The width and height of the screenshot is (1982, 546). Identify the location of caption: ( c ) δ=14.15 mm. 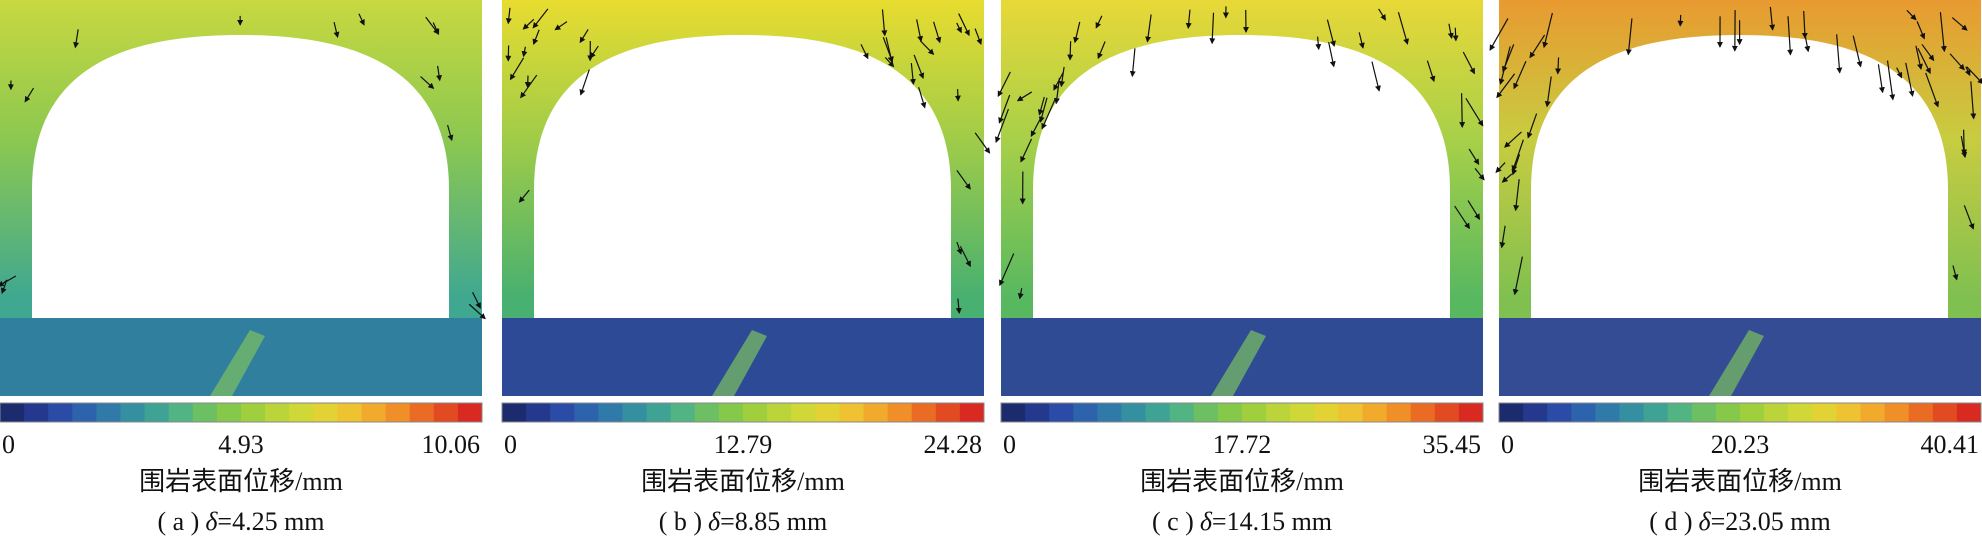
(1242, 521).